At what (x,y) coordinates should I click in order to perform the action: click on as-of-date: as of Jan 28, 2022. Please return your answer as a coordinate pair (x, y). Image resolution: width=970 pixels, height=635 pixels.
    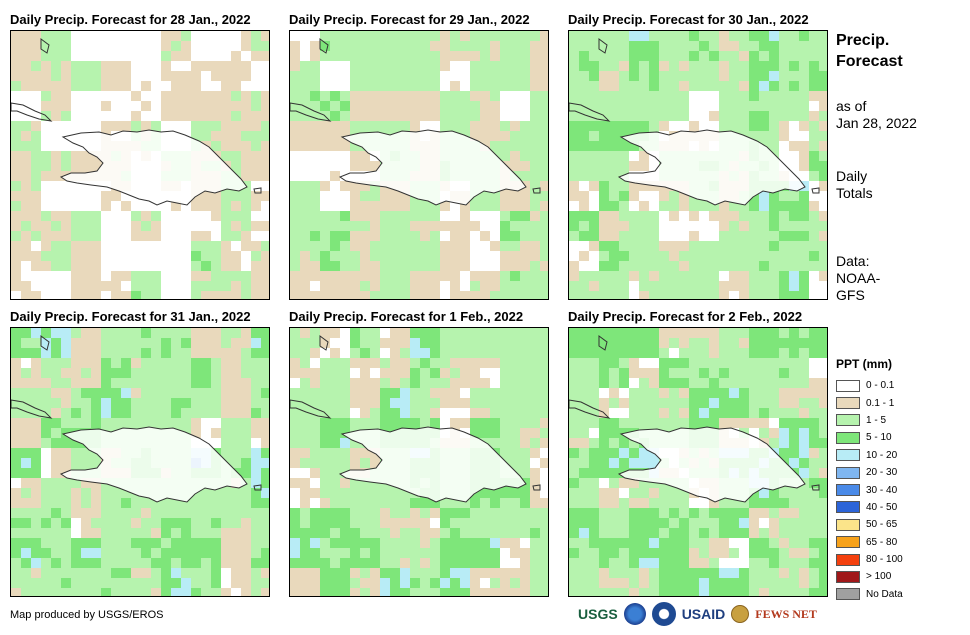
    Looking at the image, I should click on (876, 115).